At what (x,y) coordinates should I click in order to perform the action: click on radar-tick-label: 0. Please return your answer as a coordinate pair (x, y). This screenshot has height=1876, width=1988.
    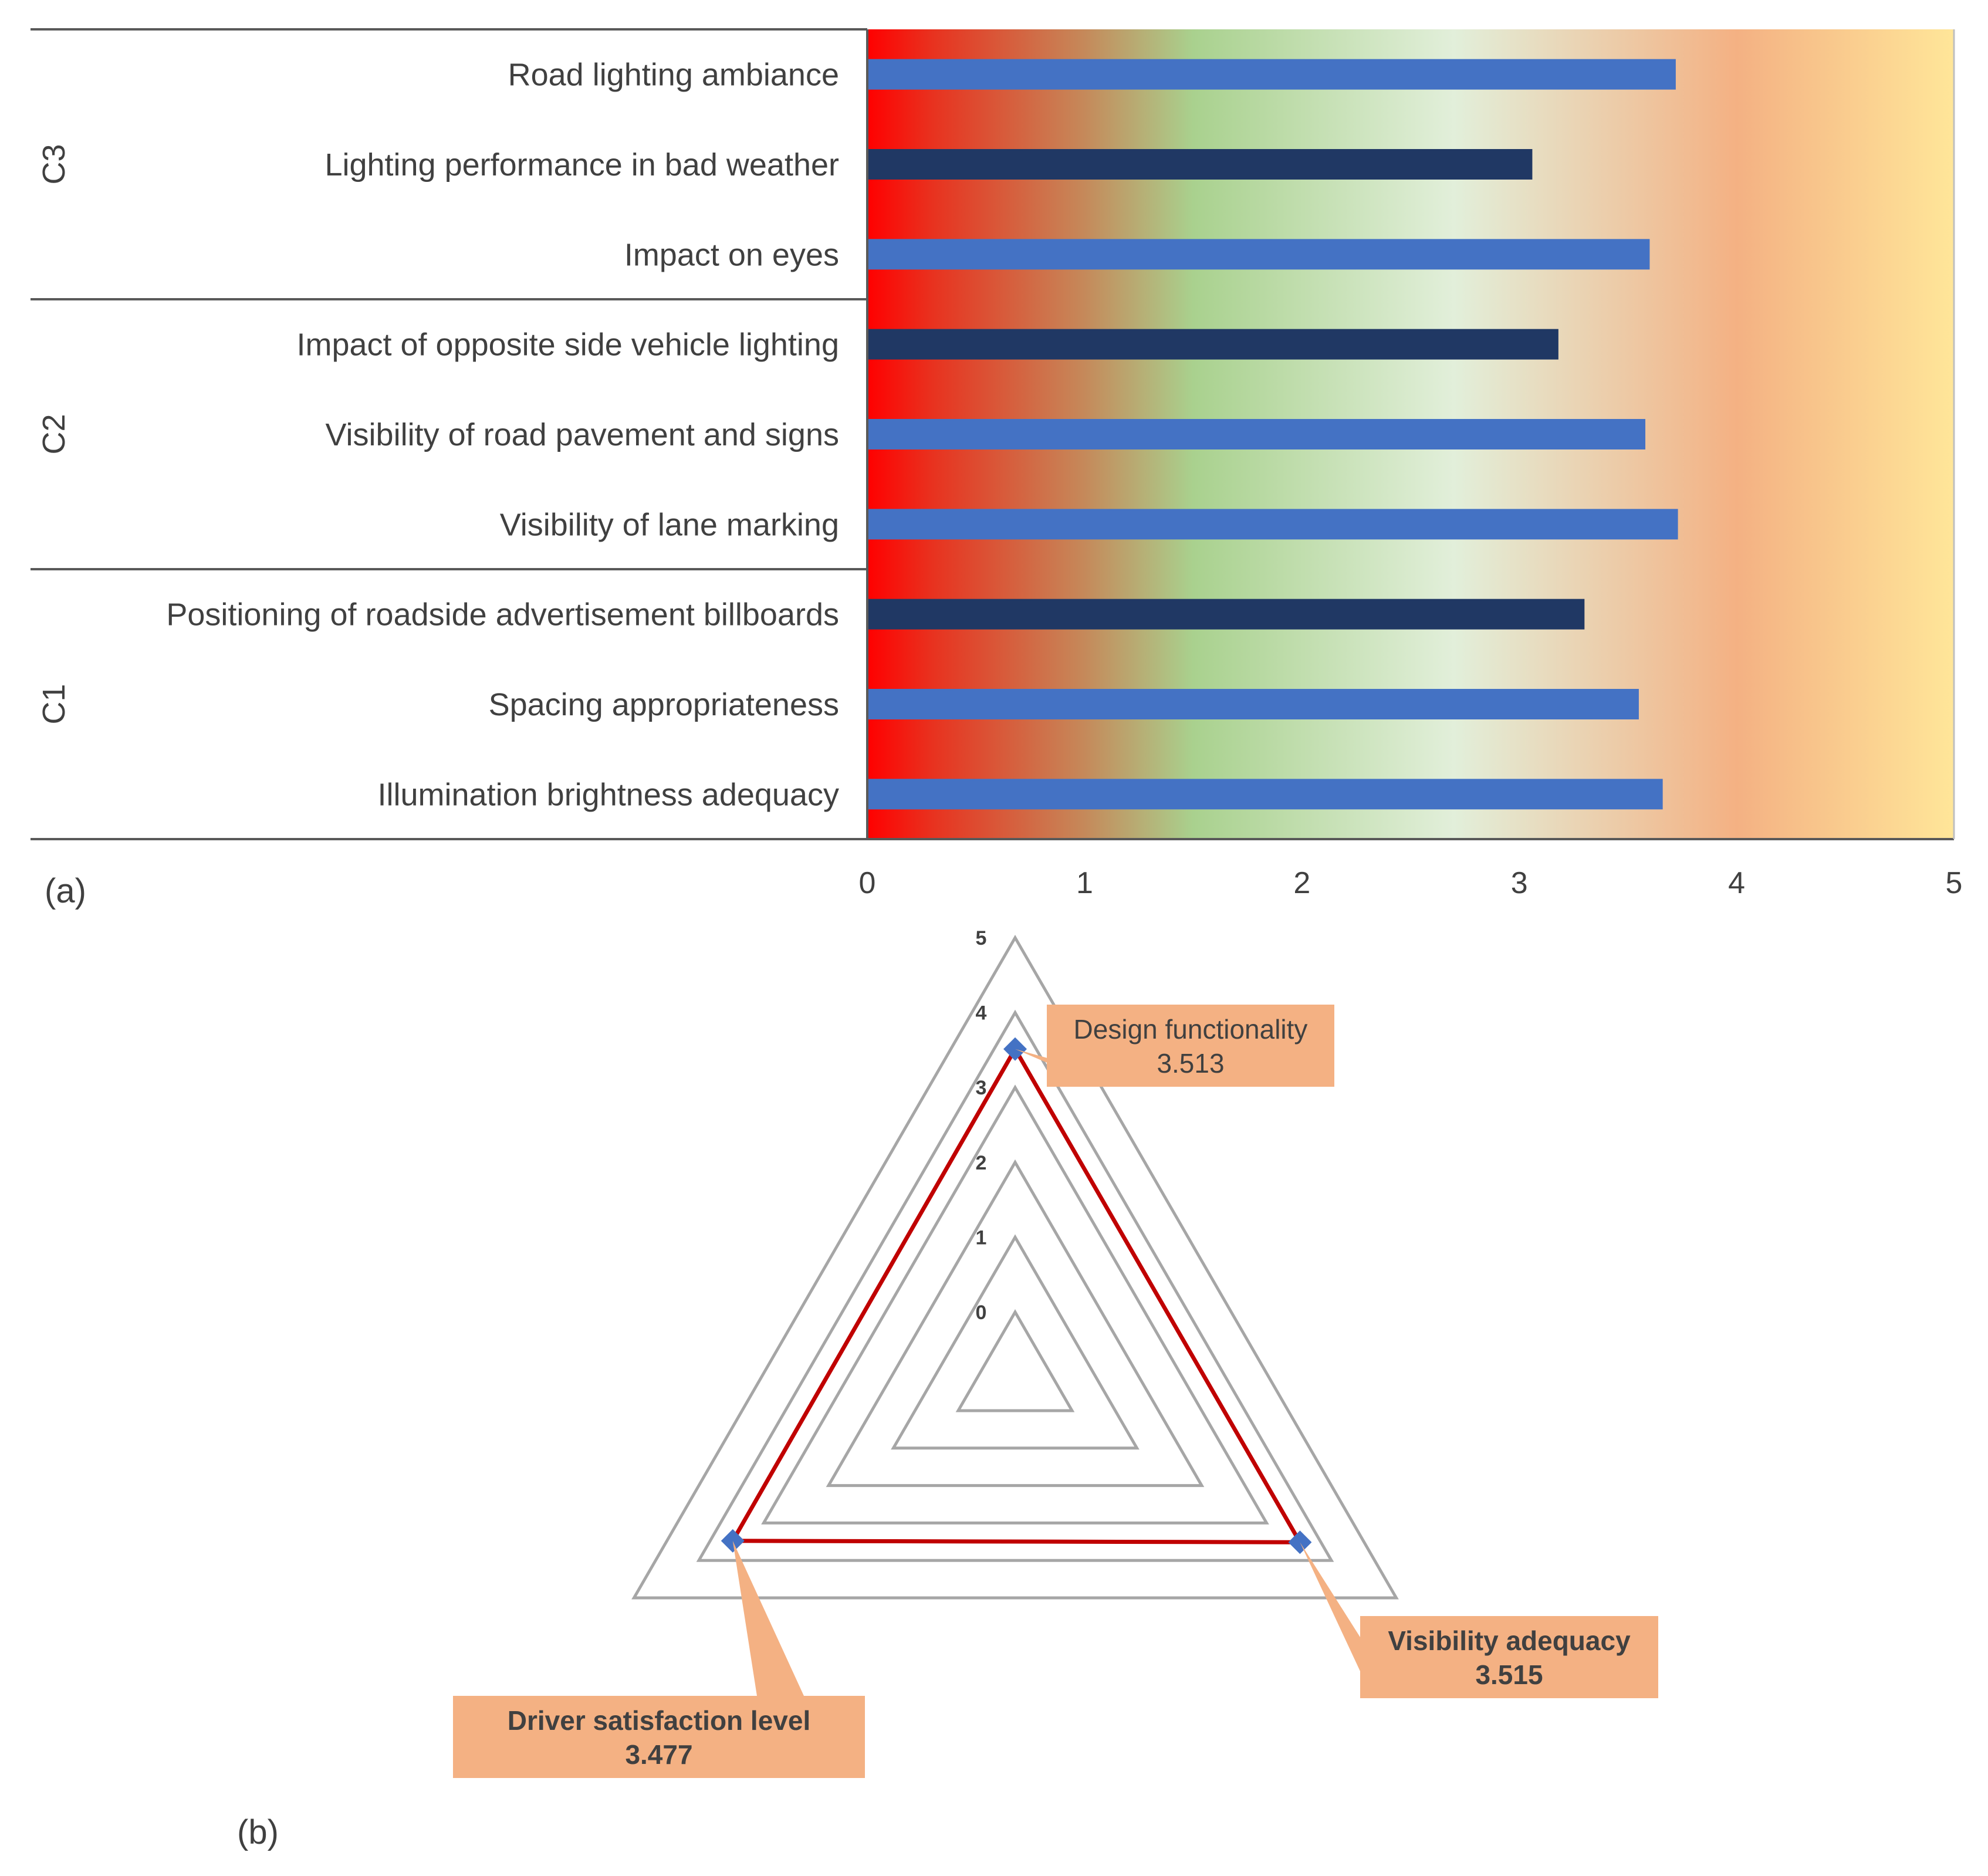
    Looking at the image, I should click on (981, 1313).